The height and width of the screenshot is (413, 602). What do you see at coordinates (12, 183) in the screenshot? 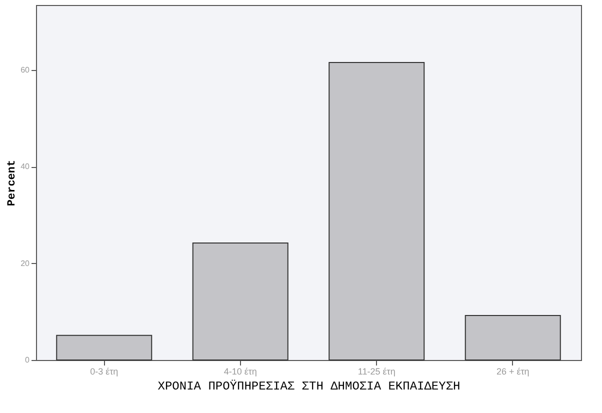
I see `y-axis-title: Percent` at bounding box center [12, 183].